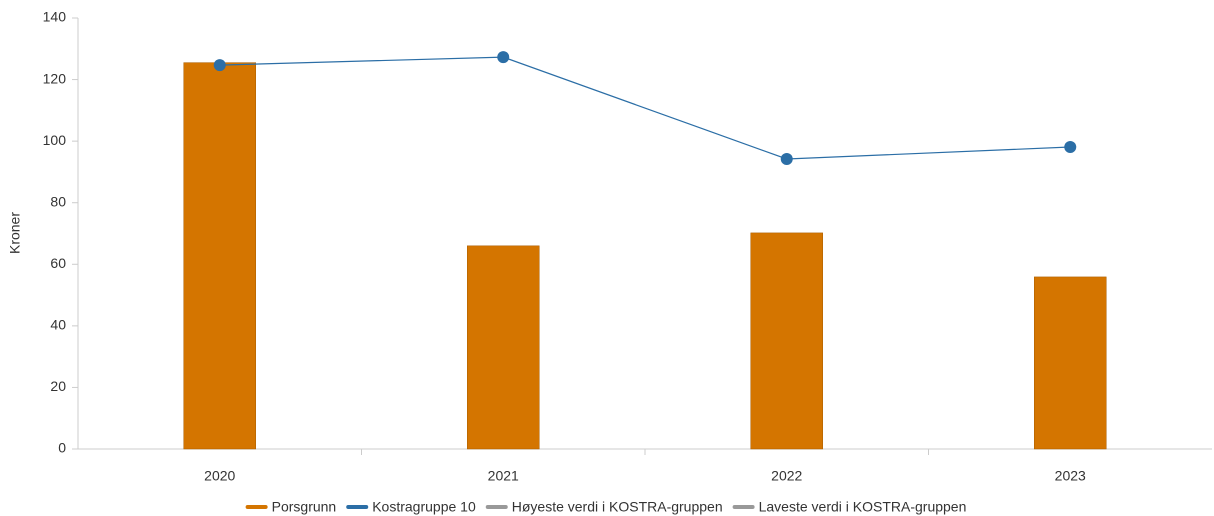  Describe the element at coordinates (503, 476) in the screenshot. I see `x-tick-label: 2021` at that location.